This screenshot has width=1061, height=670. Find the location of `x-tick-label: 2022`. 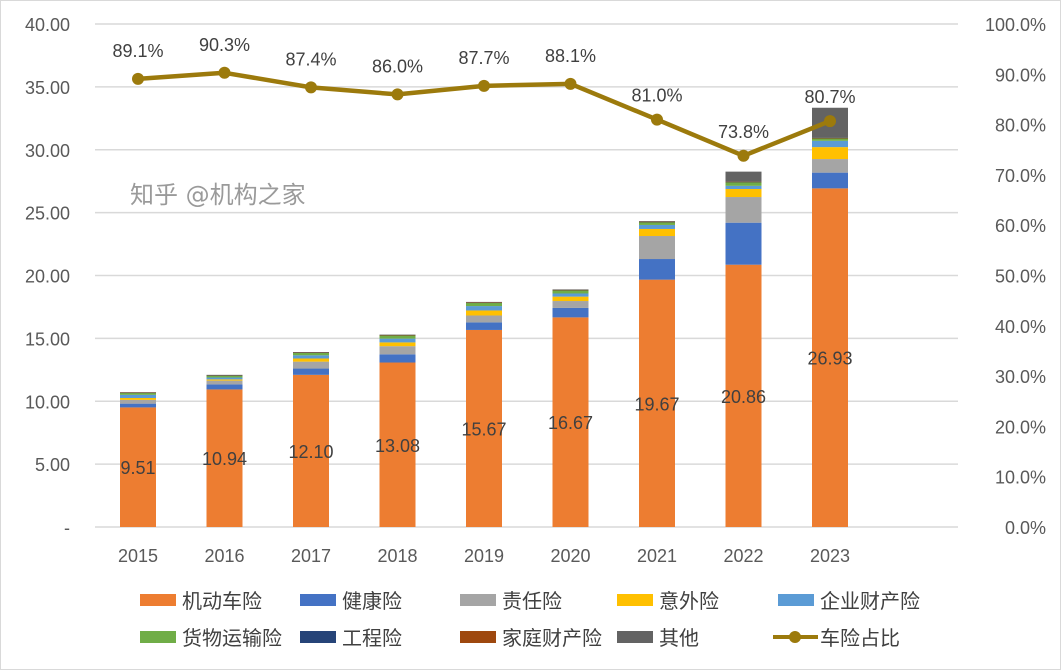

x-tick-label: 2022 is located at coordinates (743, 556).